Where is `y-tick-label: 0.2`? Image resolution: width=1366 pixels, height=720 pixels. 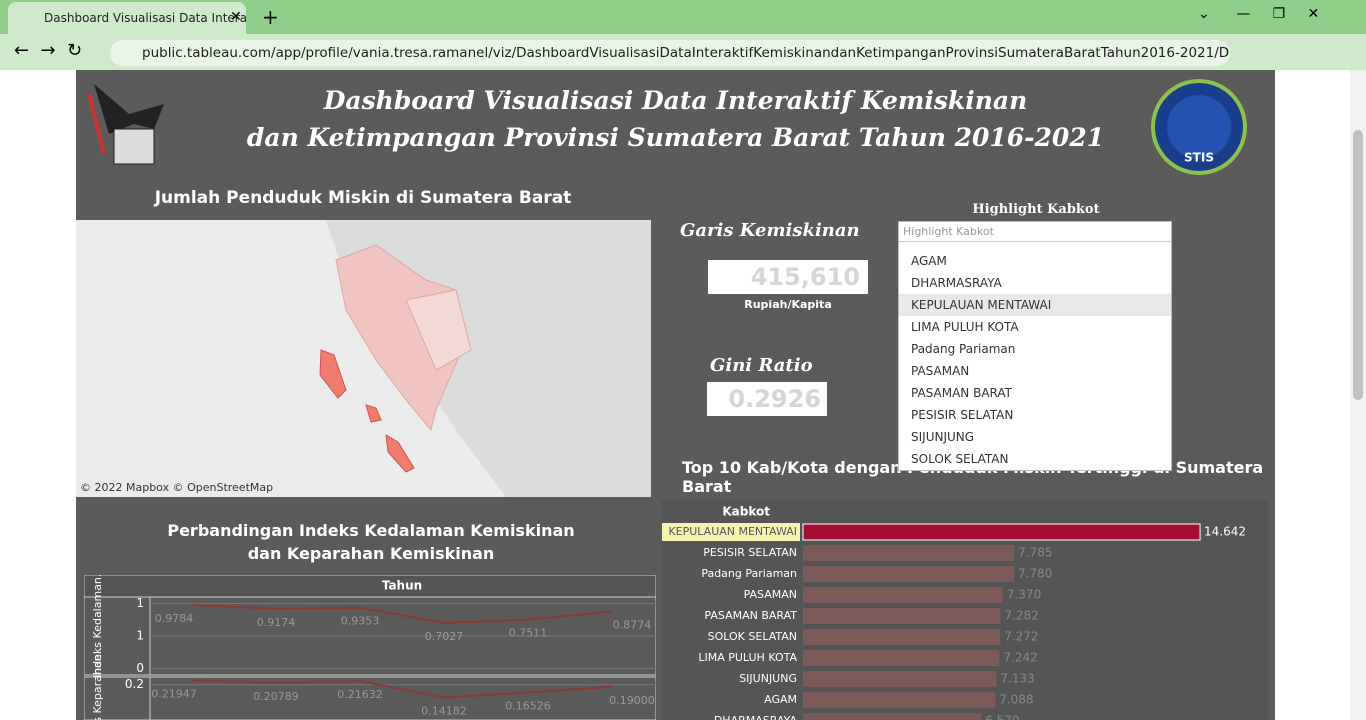 y-tick-label: 0.2 is located at coordinates (134, 684).